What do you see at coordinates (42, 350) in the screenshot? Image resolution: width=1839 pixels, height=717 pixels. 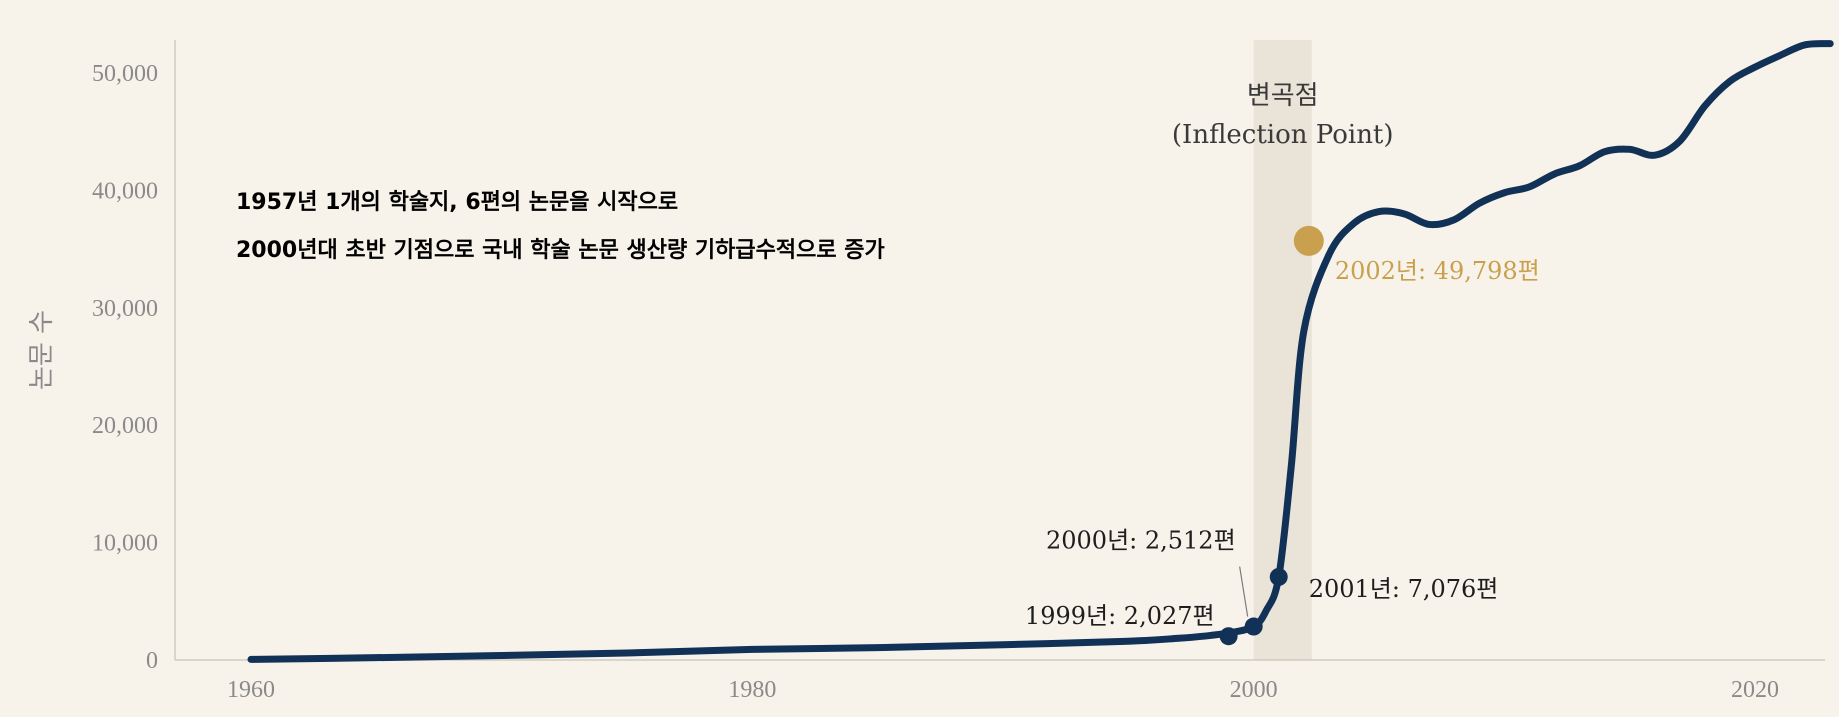 I see `y-axis-title: 논문 수` at bounding box center [42, 350].